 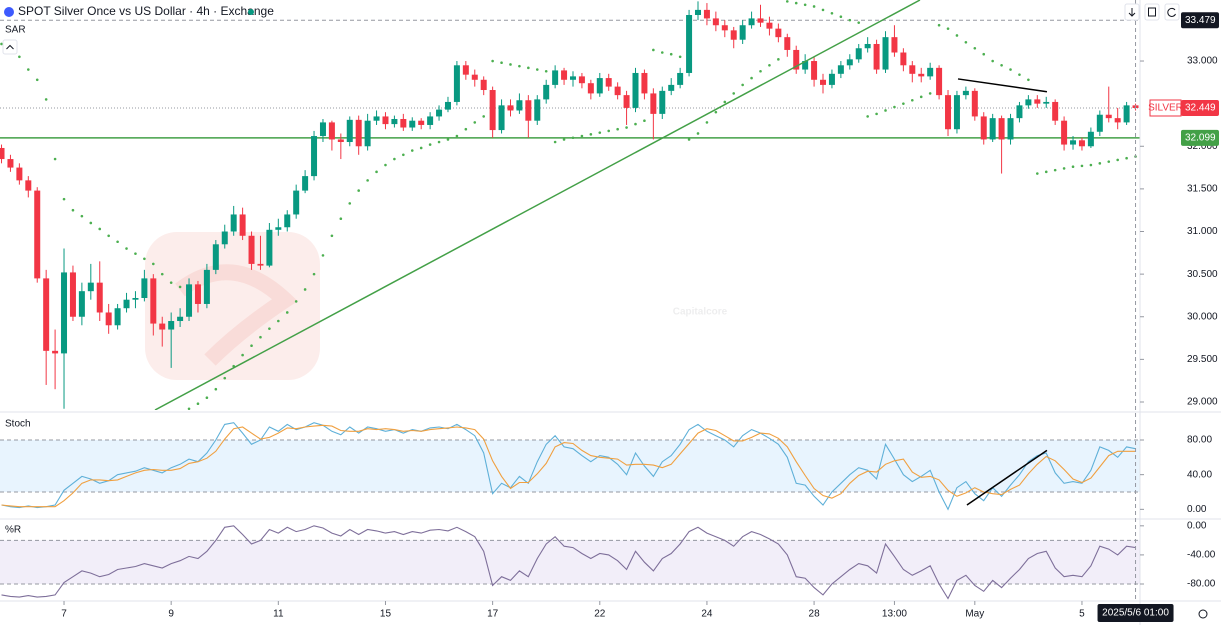 I want to click on y-tick-label: -80.00, so click(x=1201, y=584).